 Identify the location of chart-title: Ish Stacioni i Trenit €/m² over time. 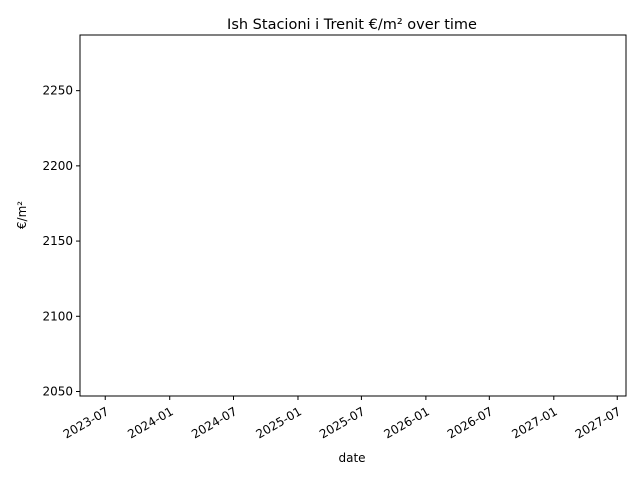
(352, 25).